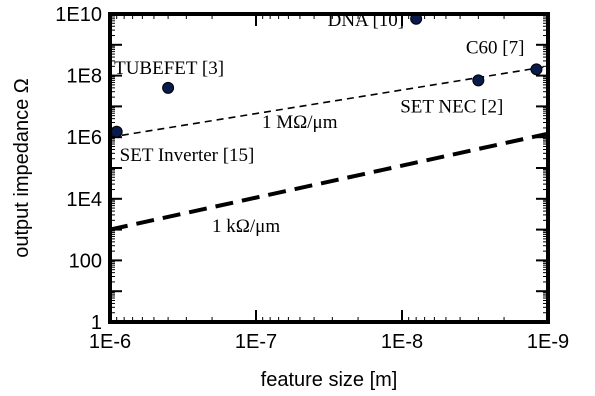  I want to click on x-tick-label: 1E-6, so click(110, 342).